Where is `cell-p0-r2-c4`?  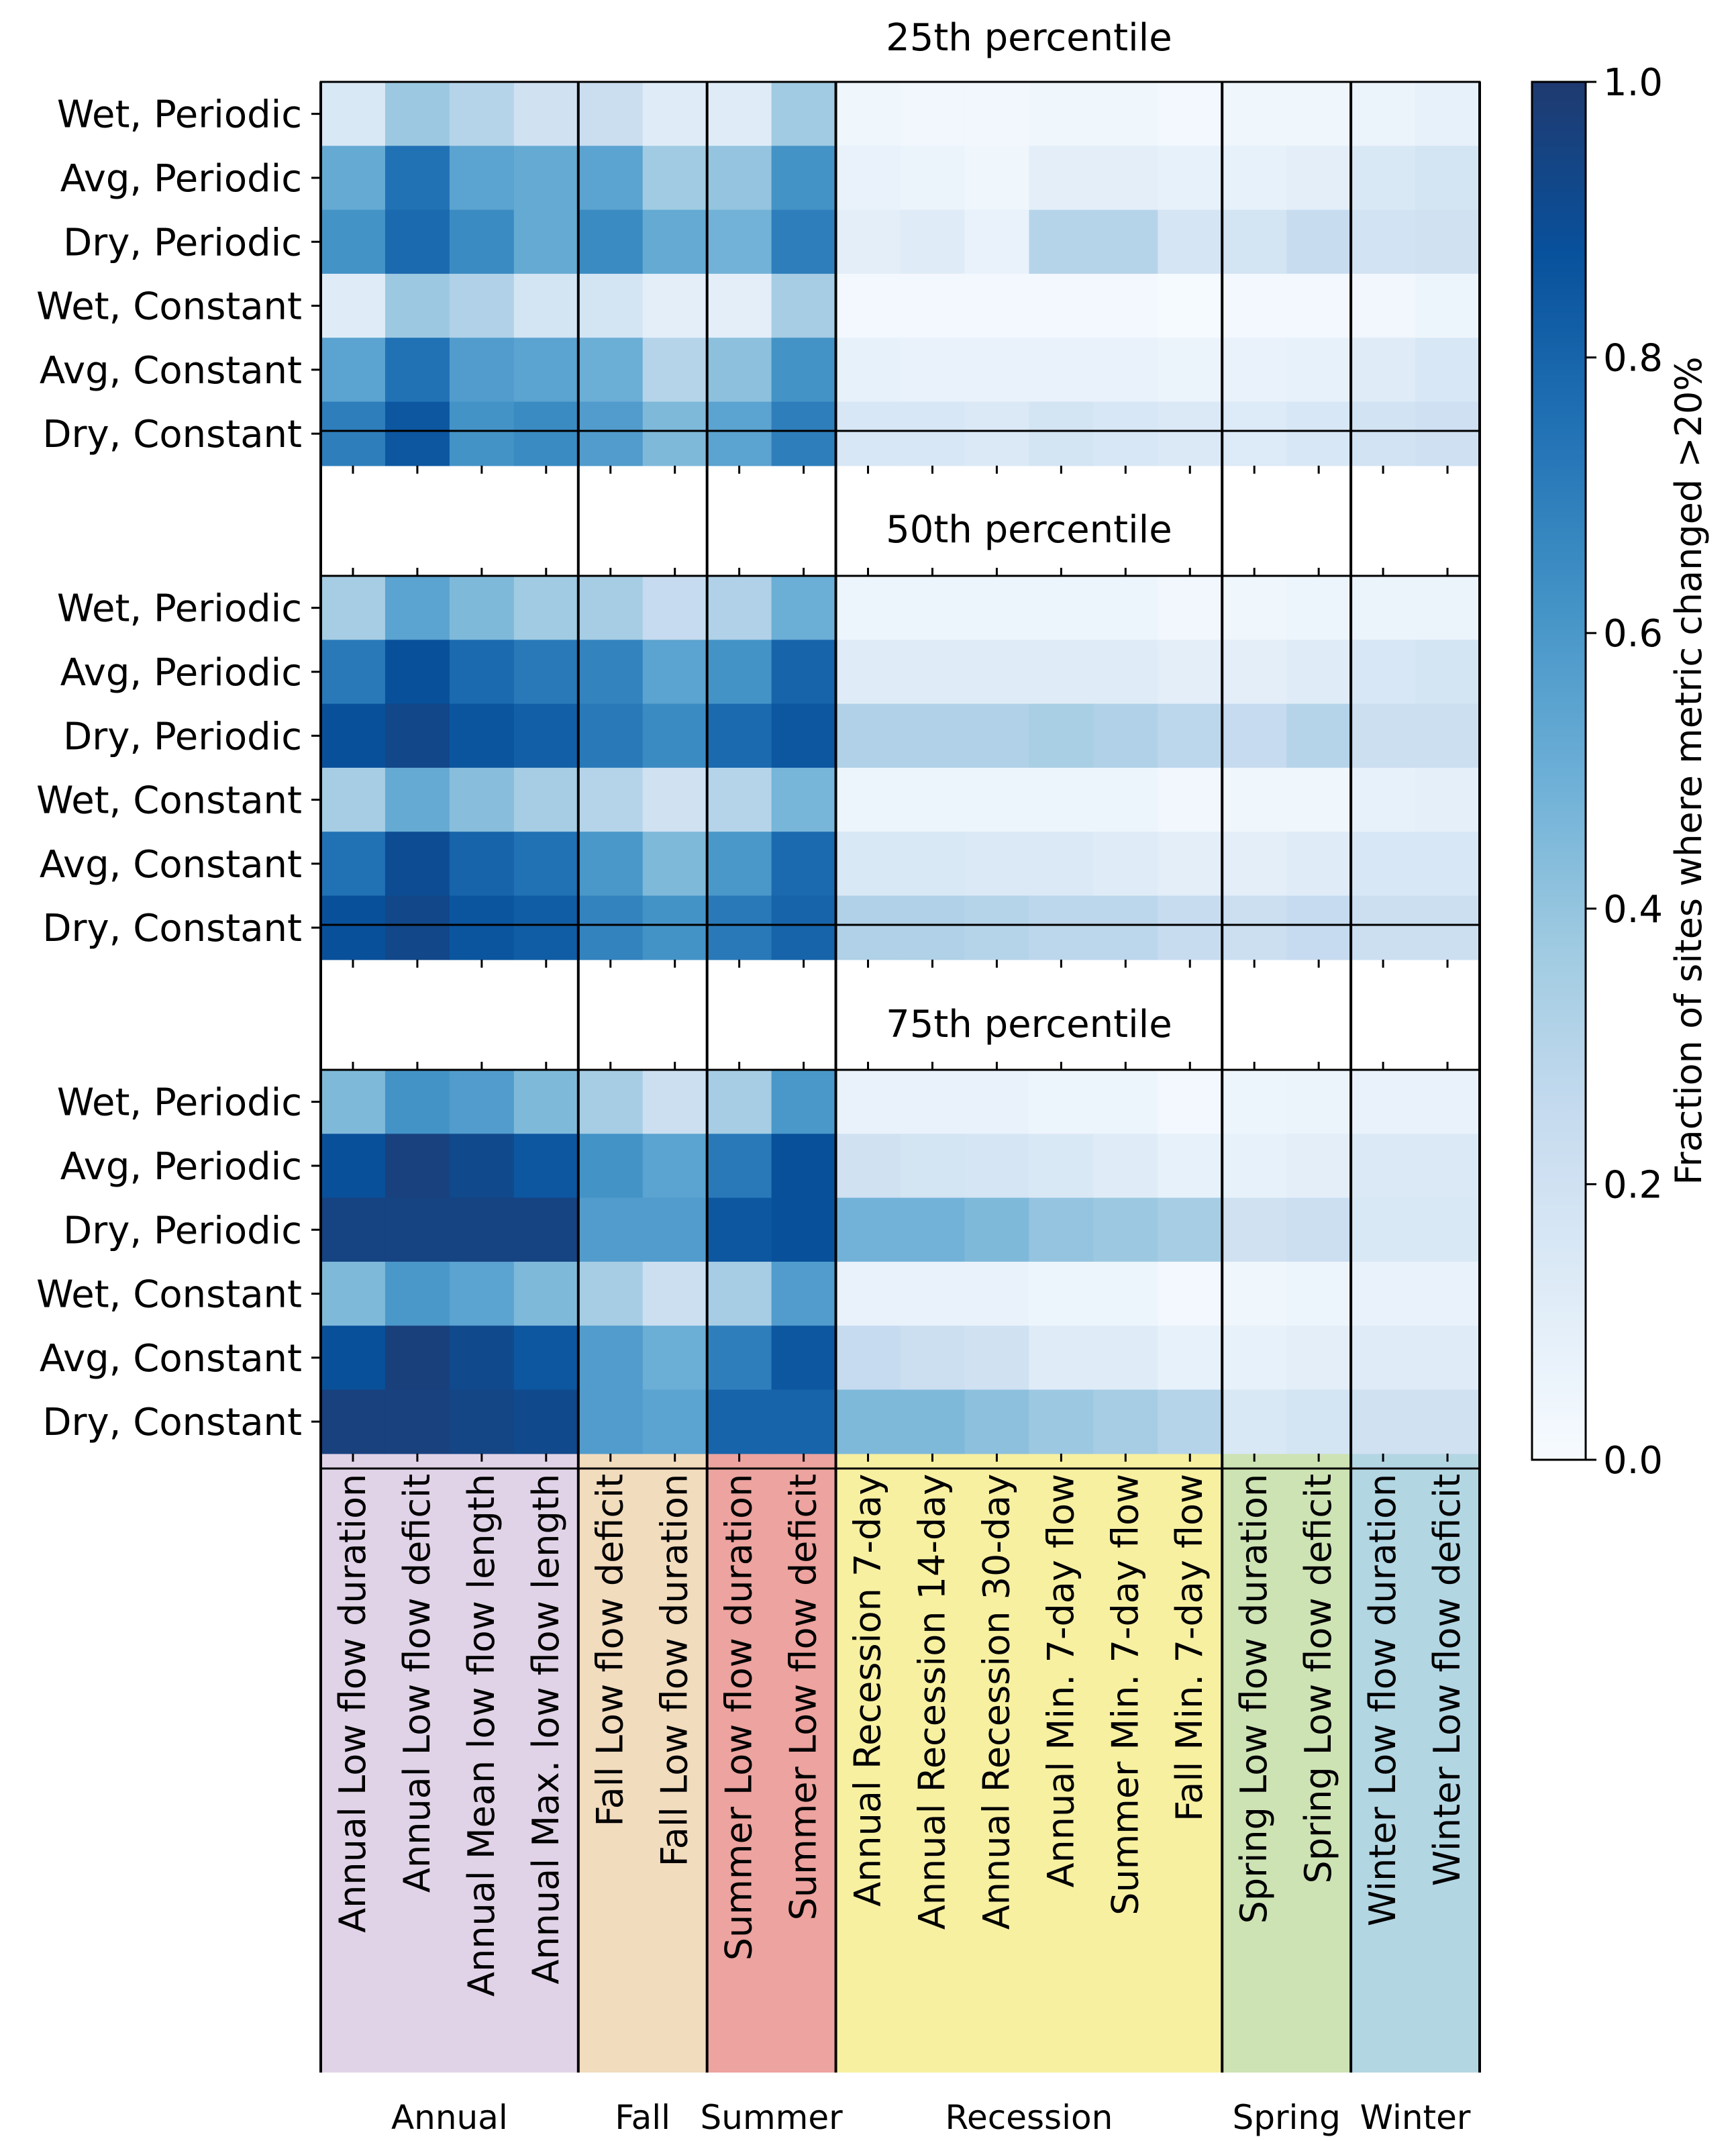
cell-p0-r2-c4 is located at coordinates (611, 242).